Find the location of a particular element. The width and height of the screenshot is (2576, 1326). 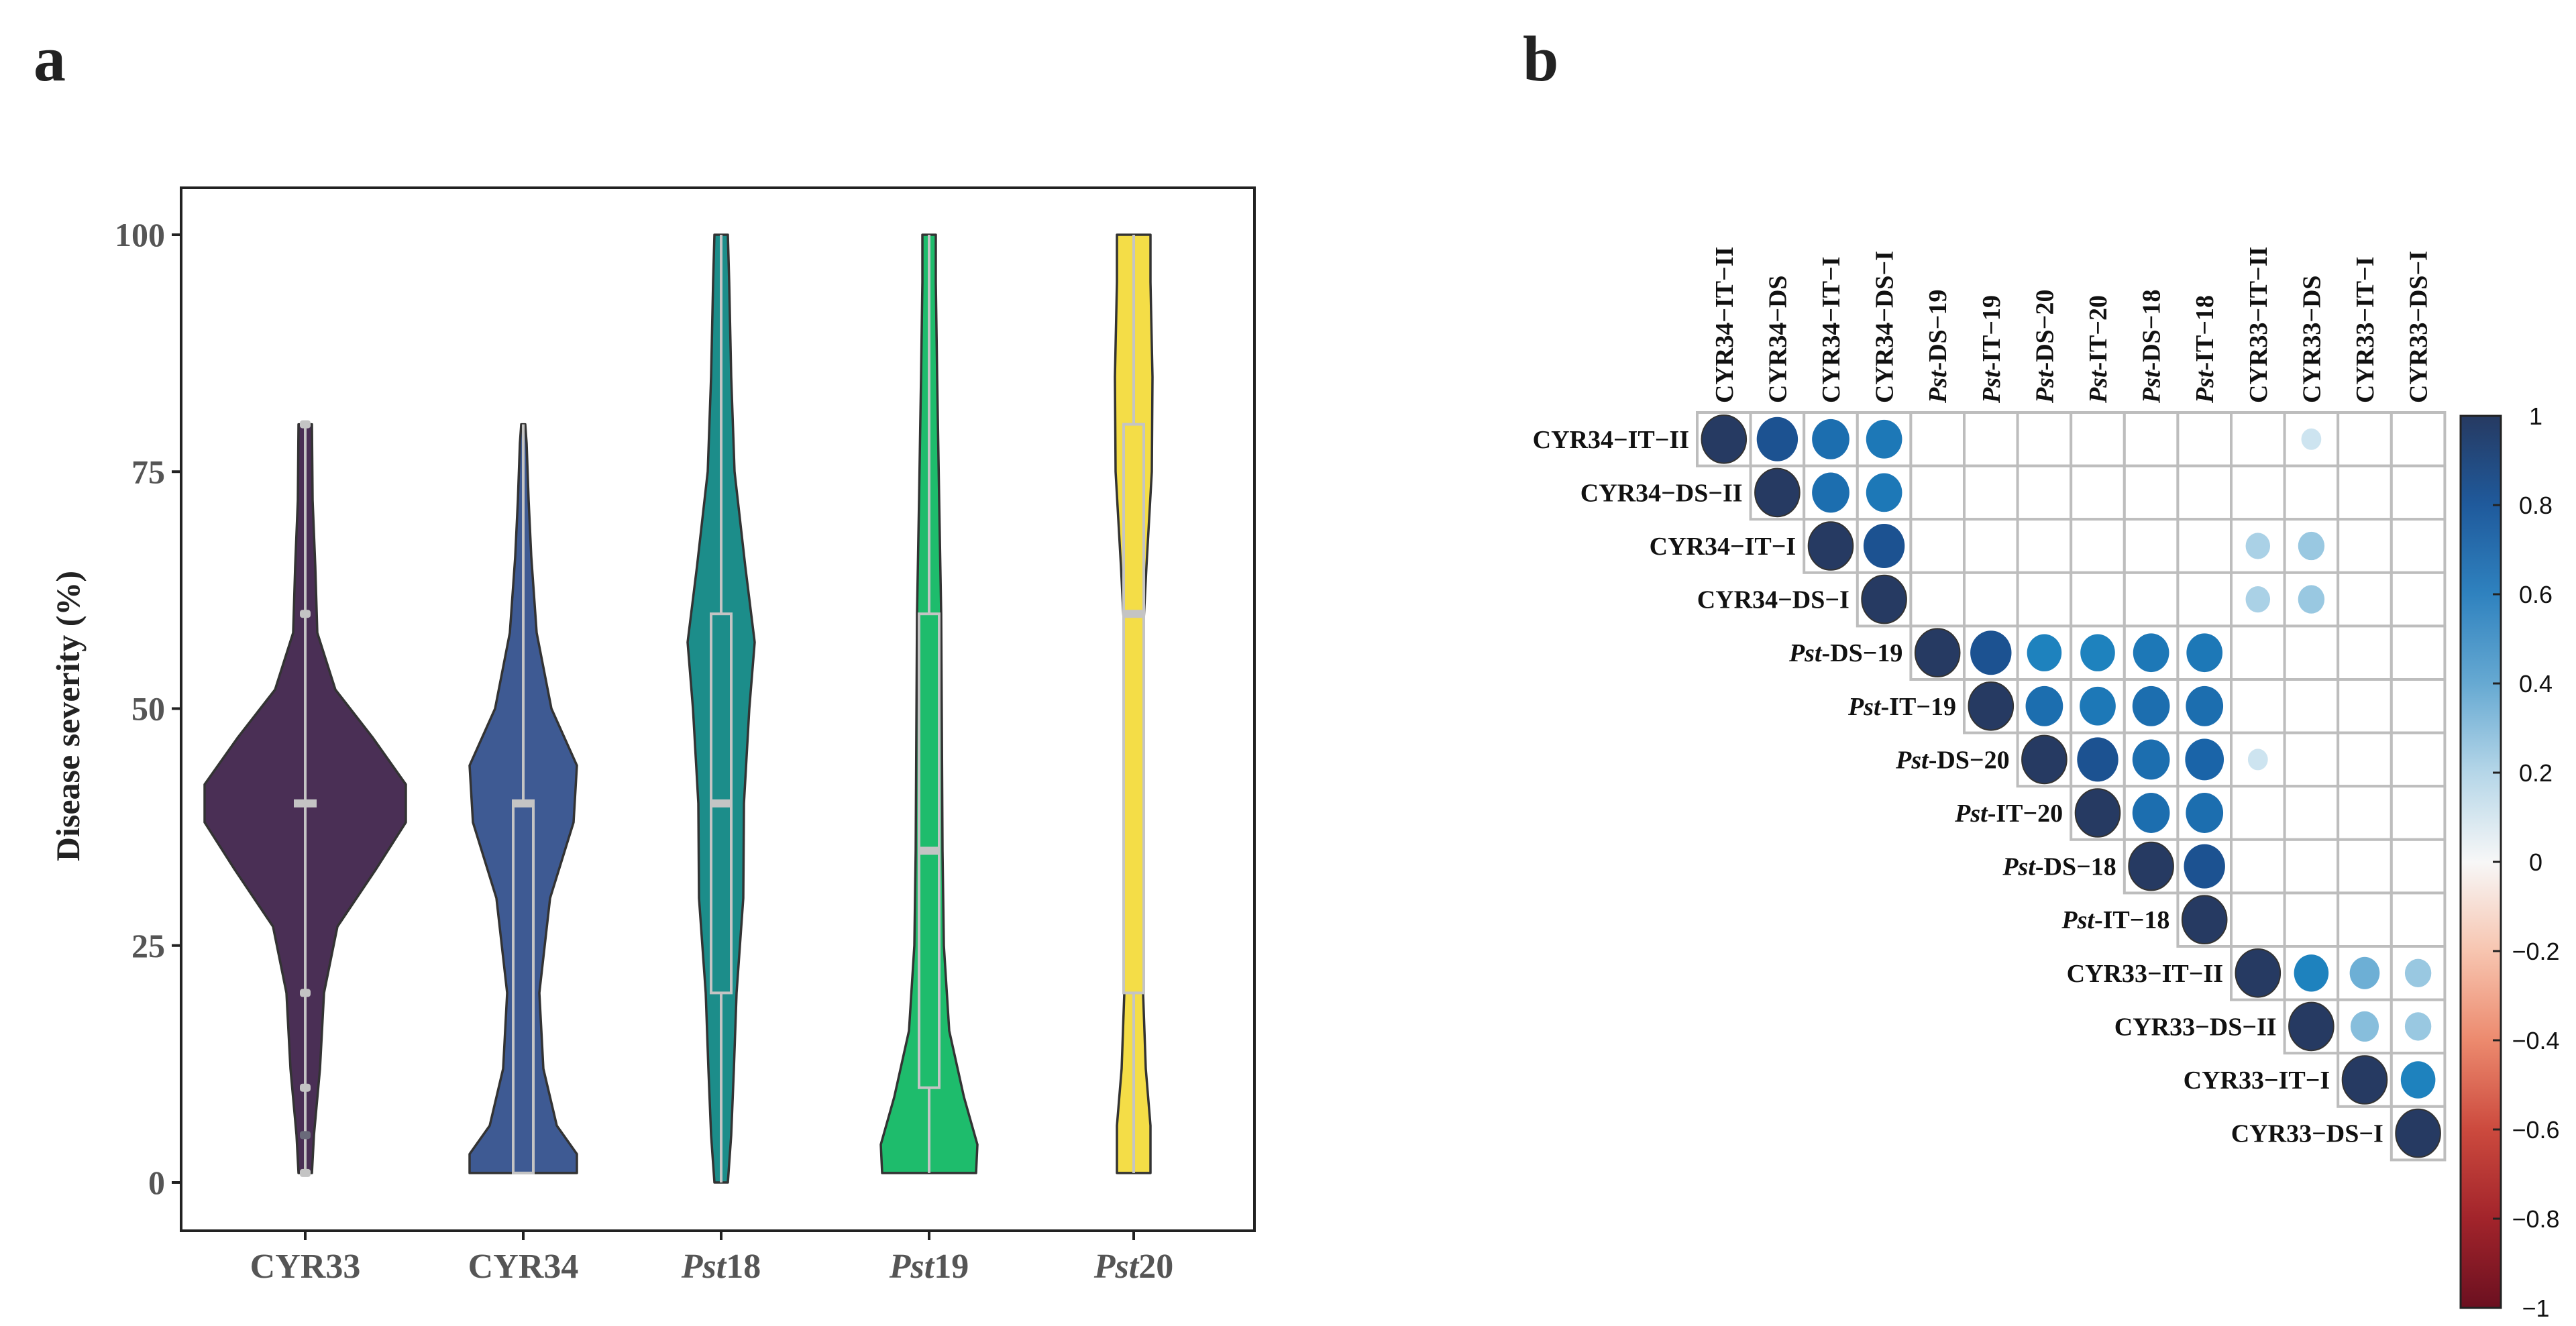

colorbar-tick-label: 0.4 is located at coordinates (2536, 684).